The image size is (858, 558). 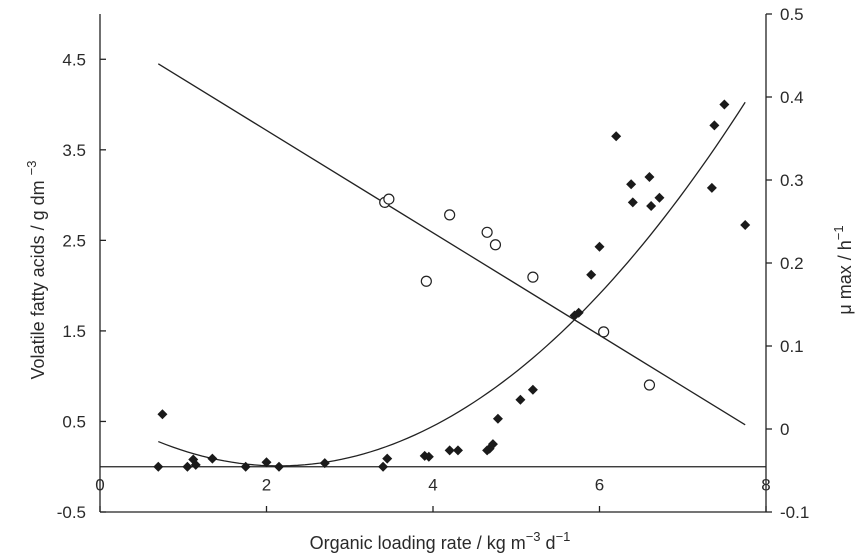 I want to click on y-left-tick-label: 2.5, so click(x=74, y=240).